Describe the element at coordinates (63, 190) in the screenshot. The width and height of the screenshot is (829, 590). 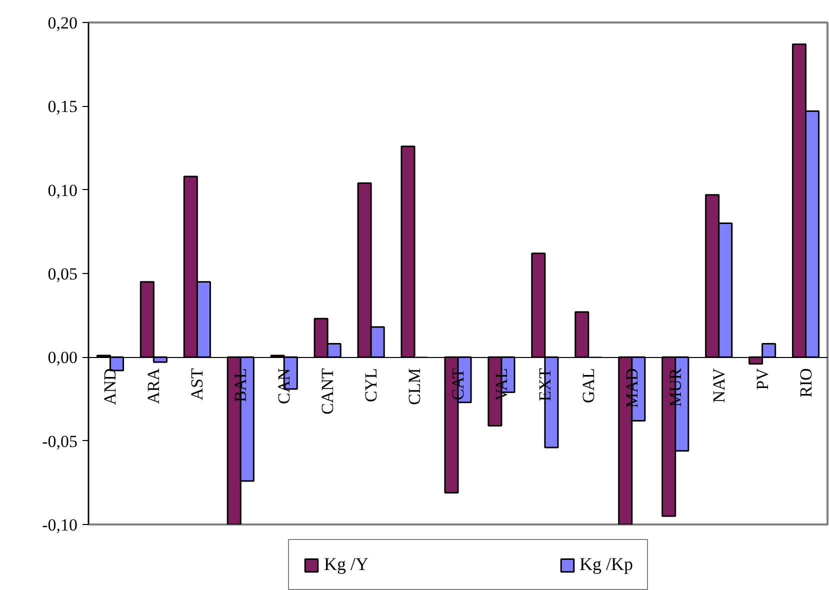
I see `y-tick-label: 0,10` at that location.